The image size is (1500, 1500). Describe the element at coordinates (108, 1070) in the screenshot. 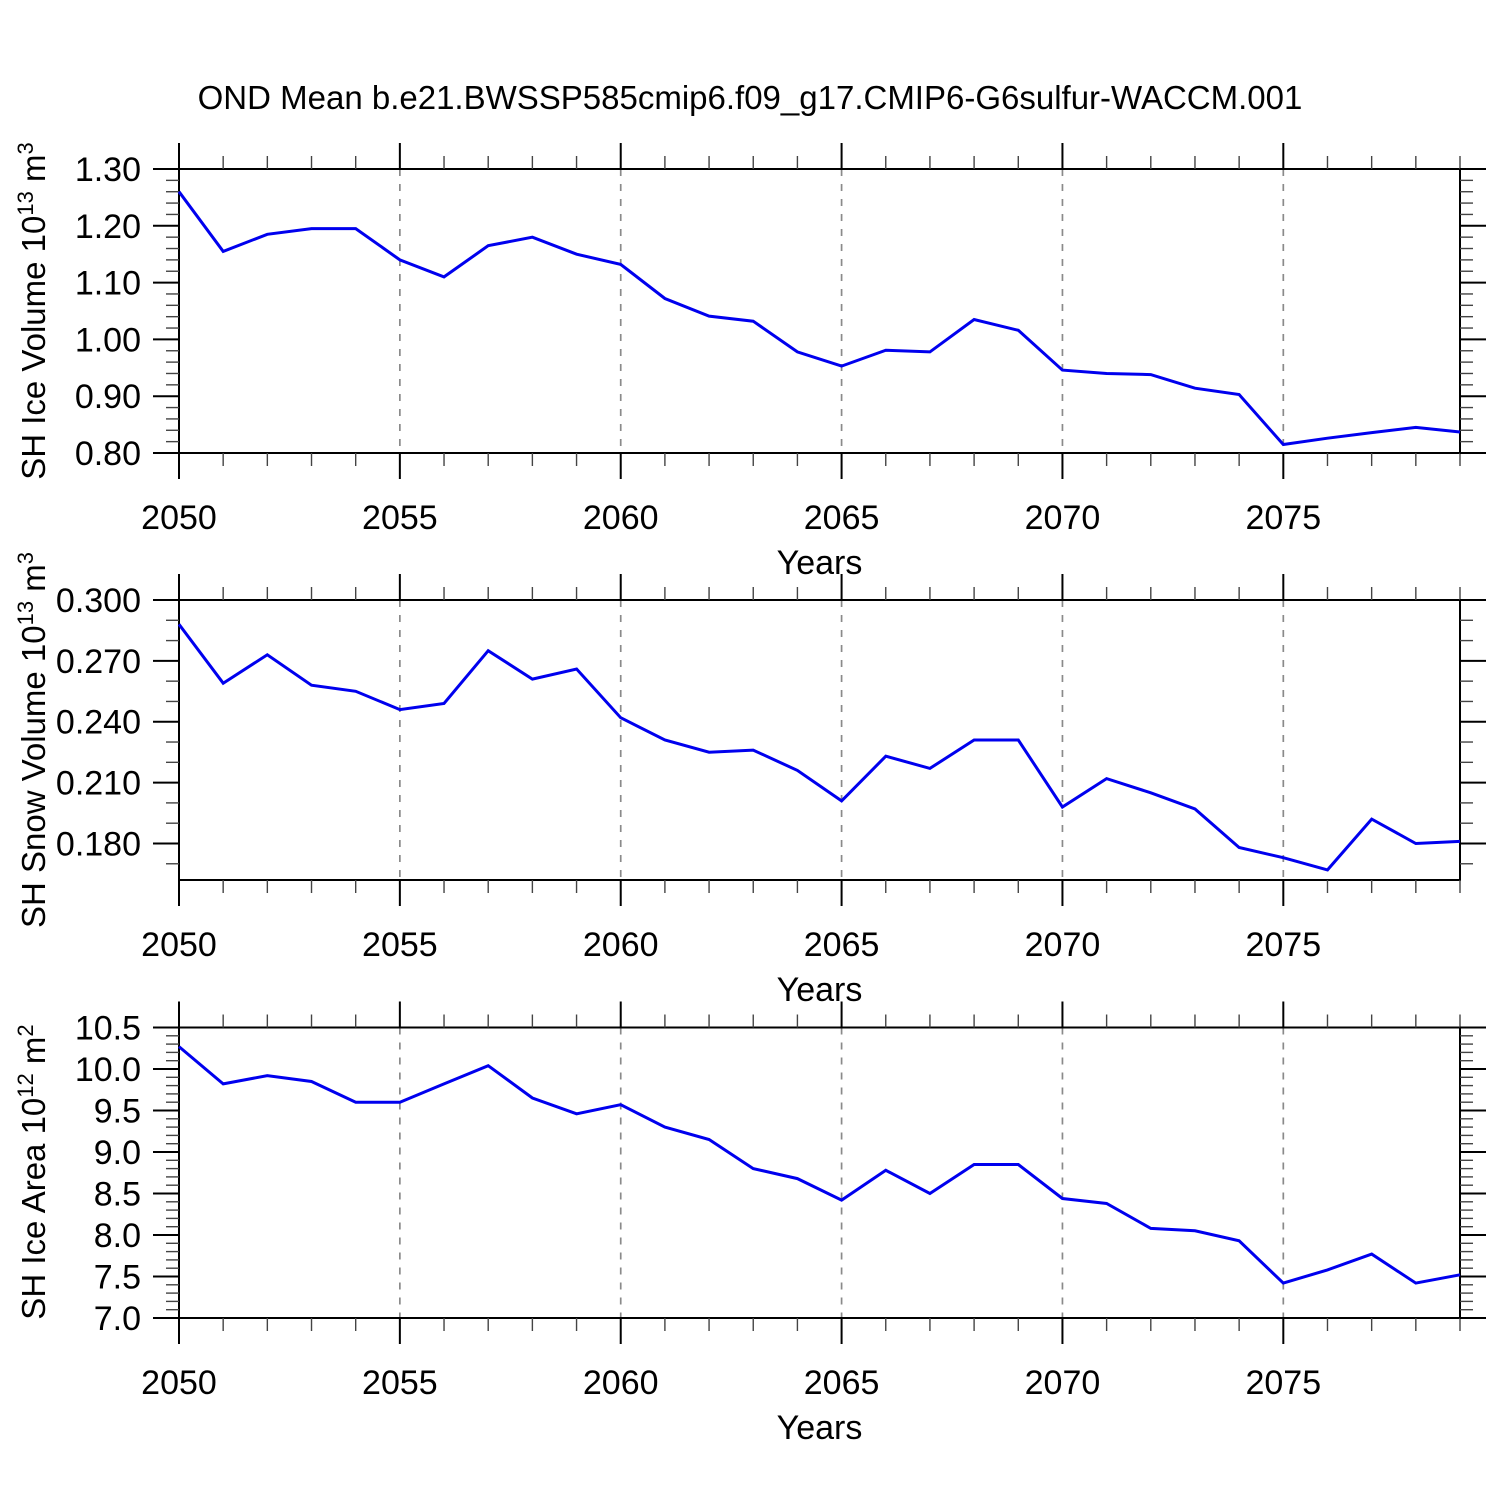

I see `svg-text: 10.0` at that location.